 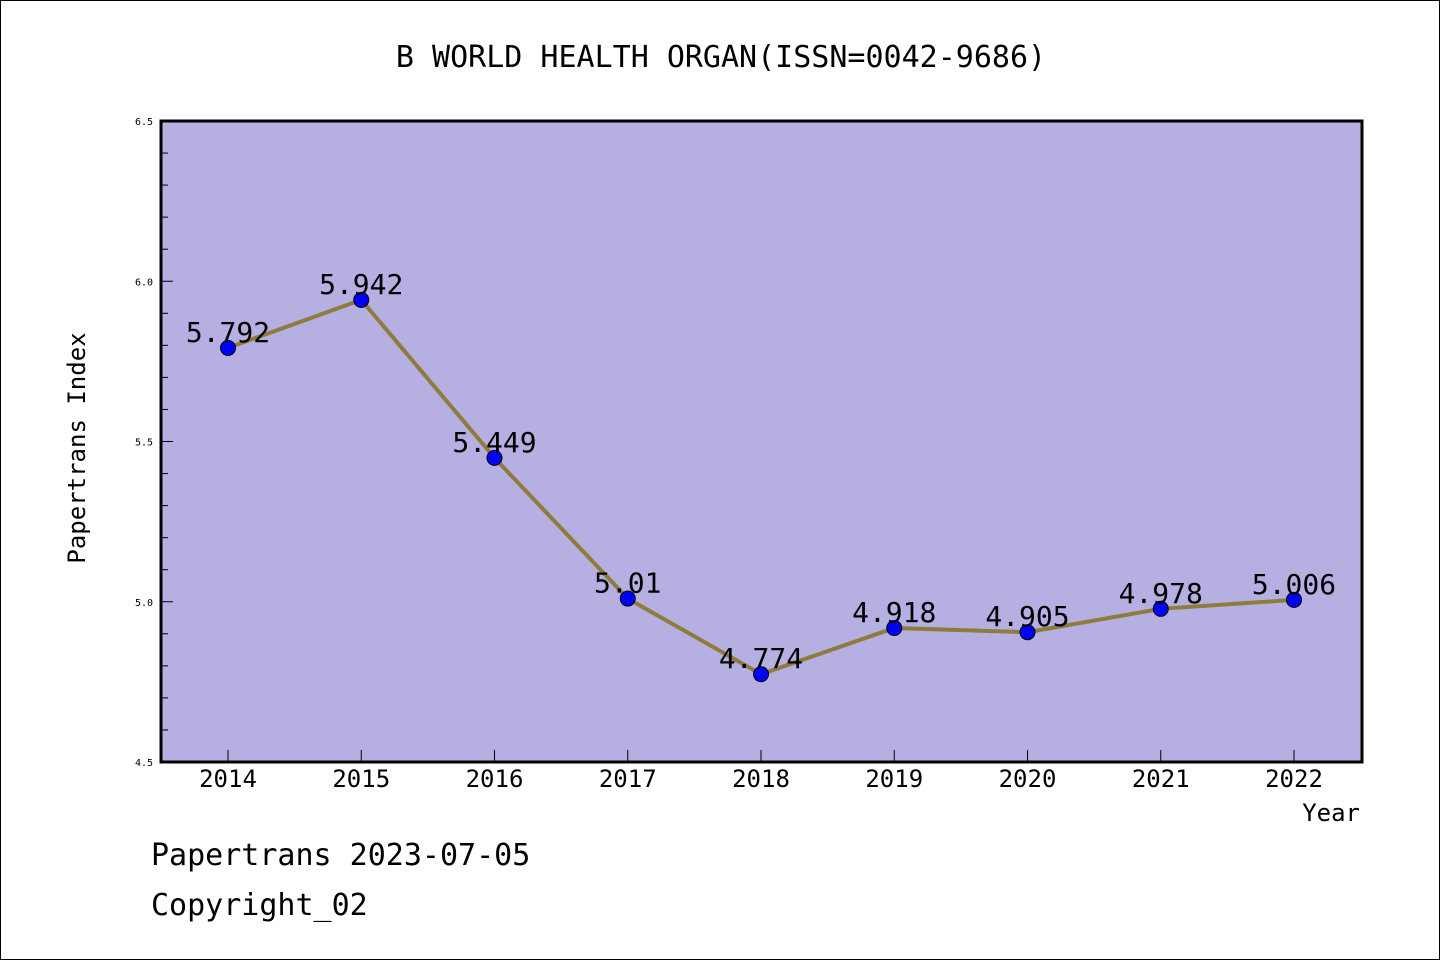 What do you see at coordinates (361, 284) in the screenshot?
I see `data-label: 5.942` at bounding box center [361, 284].